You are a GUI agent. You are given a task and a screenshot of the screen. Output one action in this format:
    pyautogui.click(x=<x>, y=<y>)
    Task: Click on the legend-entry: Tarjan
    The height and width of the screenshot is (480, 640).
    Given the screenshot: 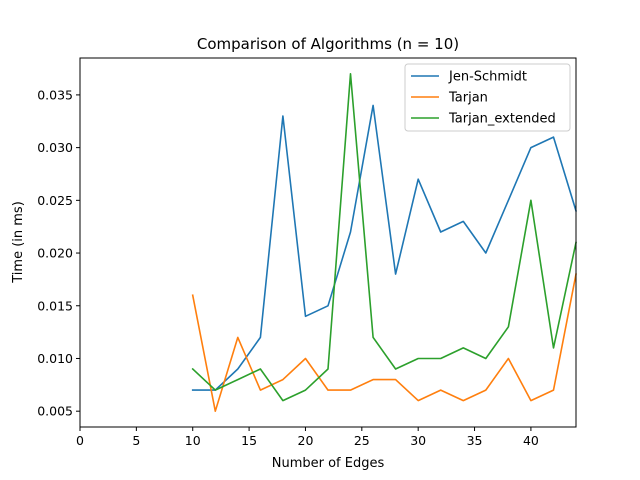 What is the action you would take?
    pyautogui.click(x=468, y=98)
    